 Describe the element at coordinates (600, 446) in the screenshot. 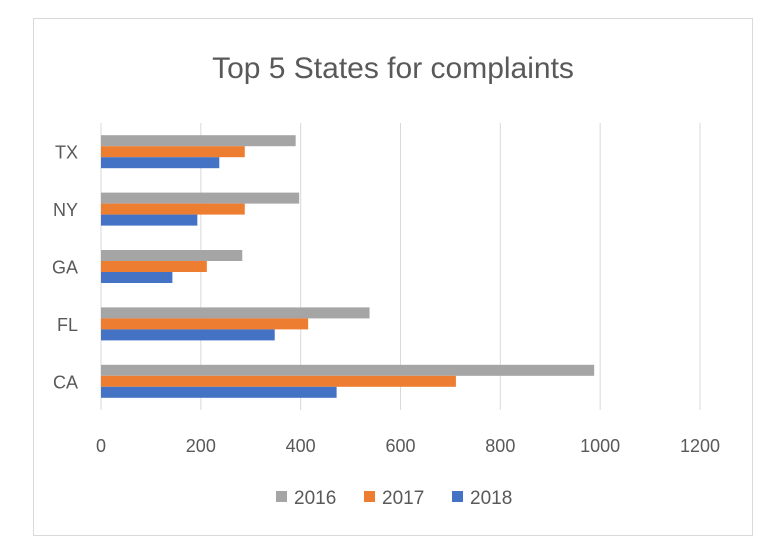

I see `x-tick-label: 1000` at that location.